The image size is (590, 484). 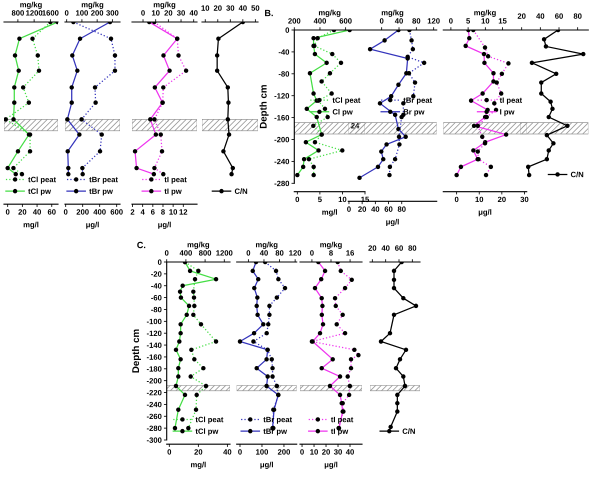 What do you see at coordinates (141, 245) in the screenshot?
I see `chart-title: C.` at bounding box center [141, 245].